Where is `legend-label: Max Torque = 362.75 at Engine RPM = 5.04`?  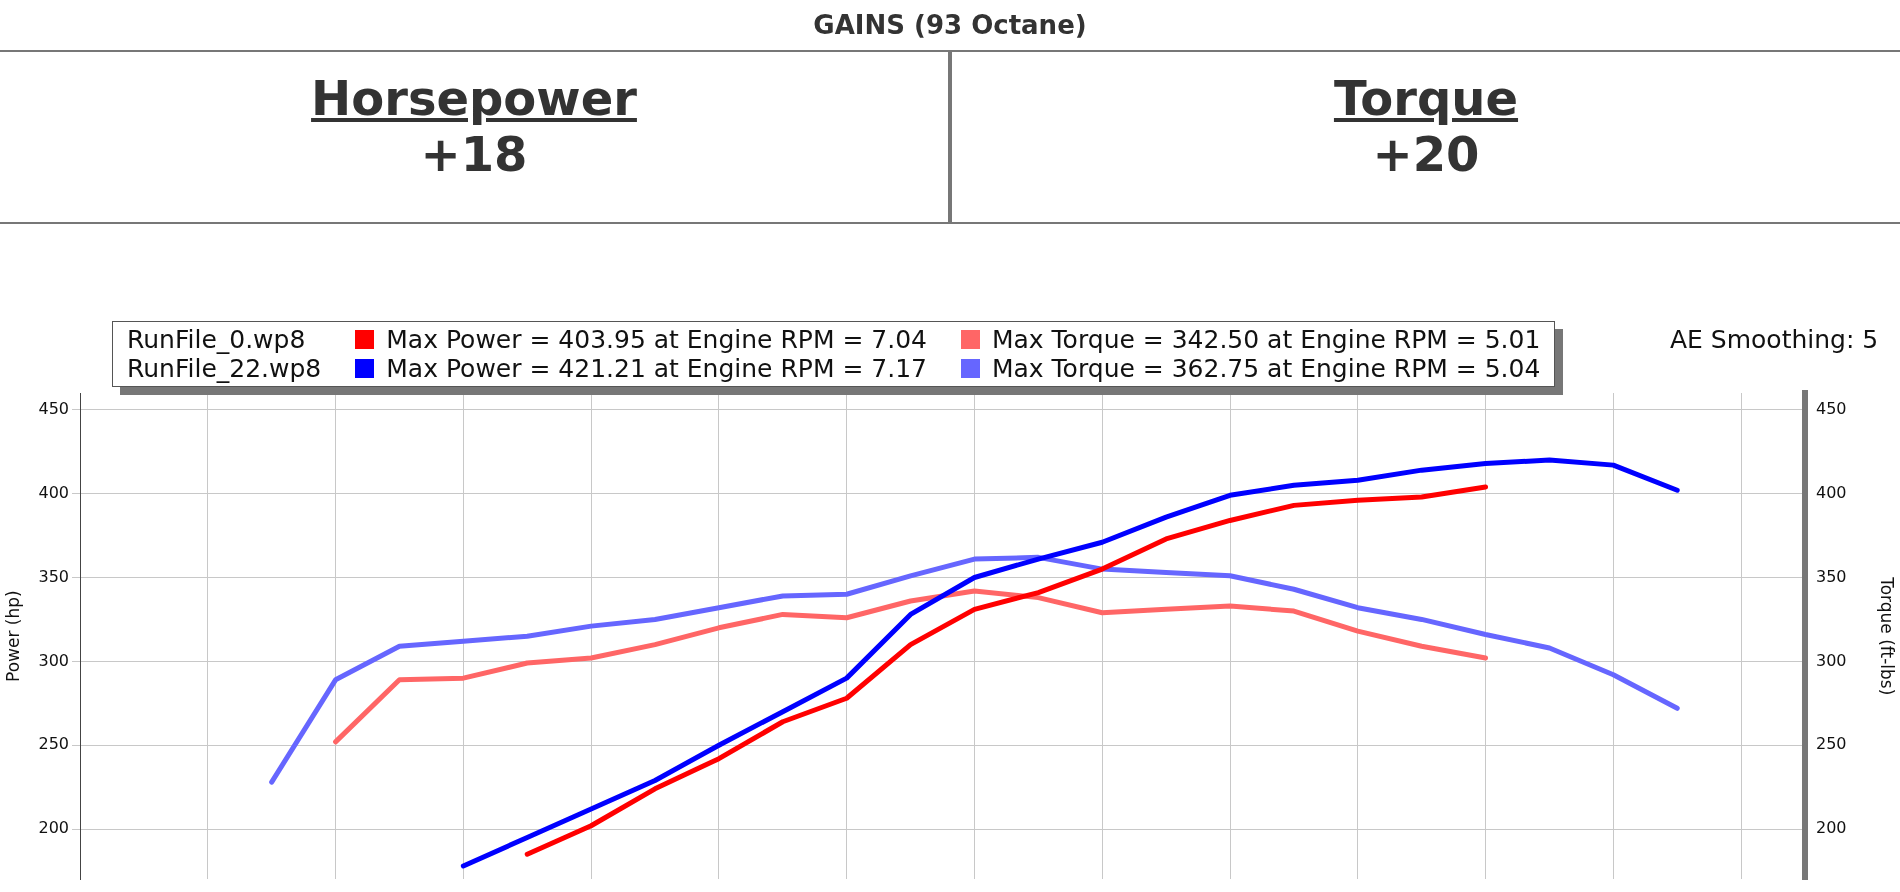
legend-label: Max Torque = 362.75 at Engine RPM = 5.04 is located at coordinates (1266, 368).